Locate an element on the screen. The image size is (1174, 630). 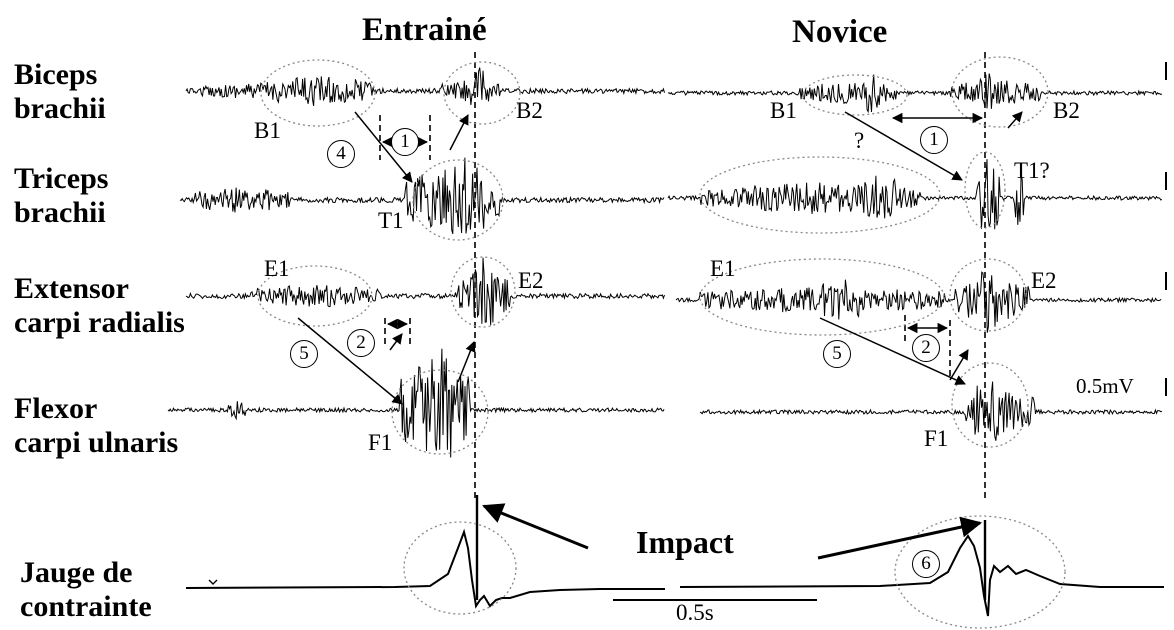
marker-2-trained: 2 is located at coordinates (361, 343).